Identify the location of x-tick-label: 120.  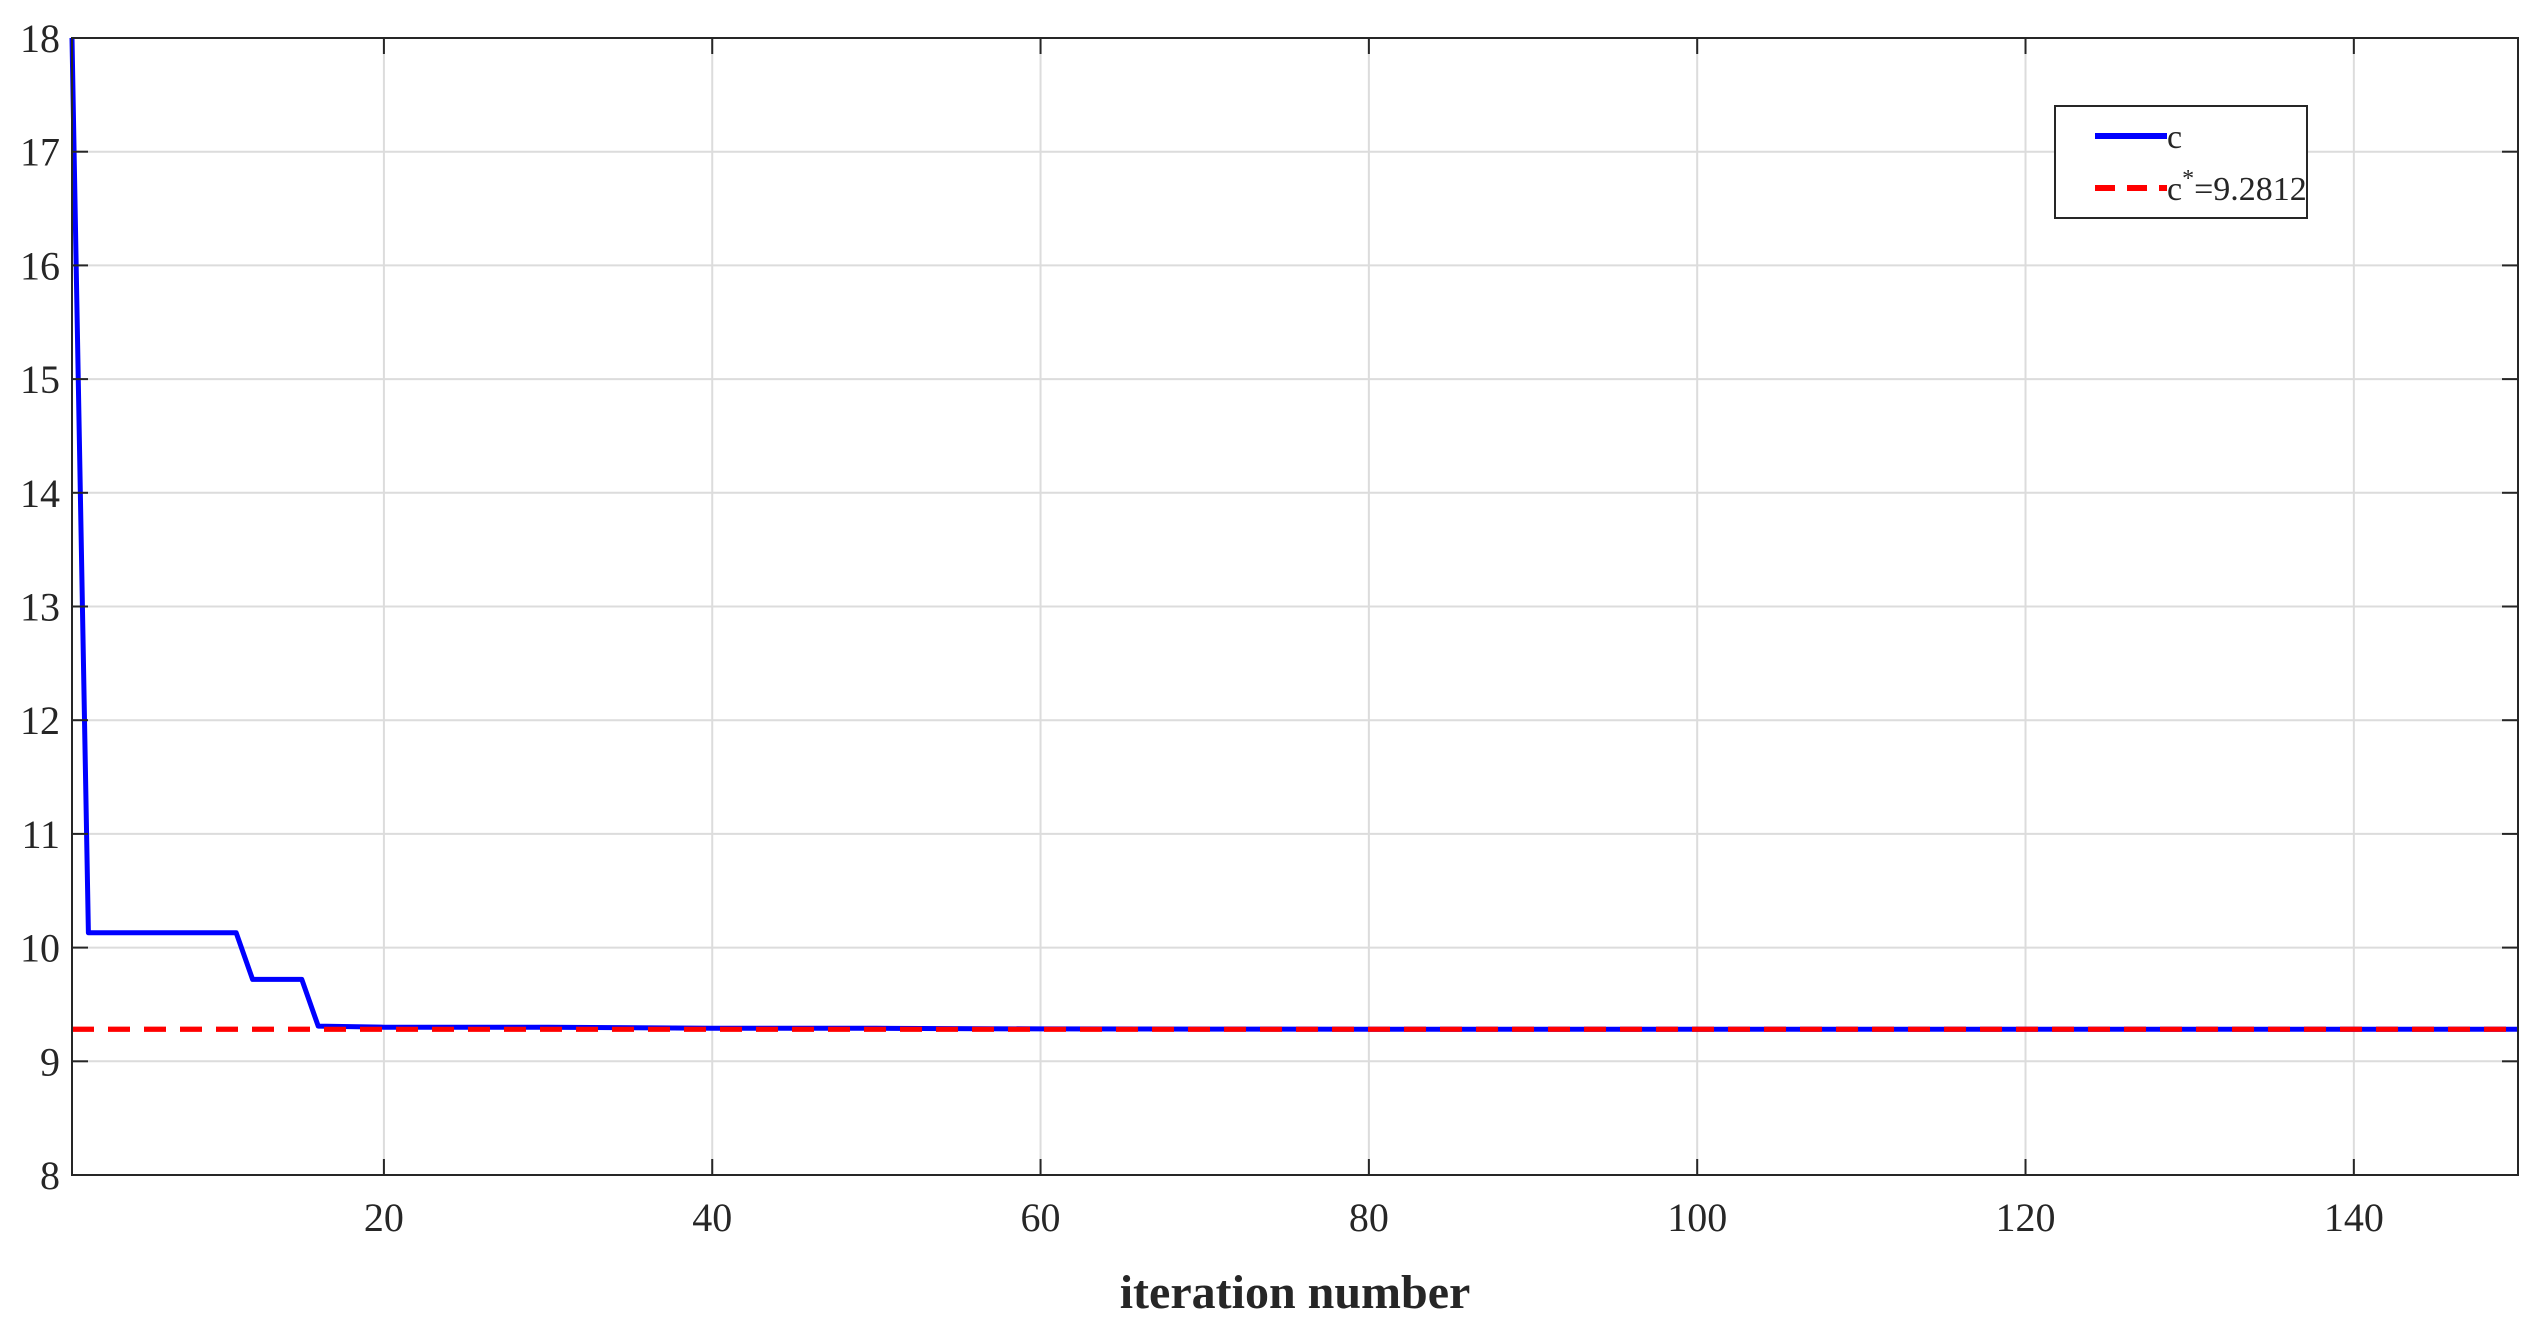
(2026, 1217).